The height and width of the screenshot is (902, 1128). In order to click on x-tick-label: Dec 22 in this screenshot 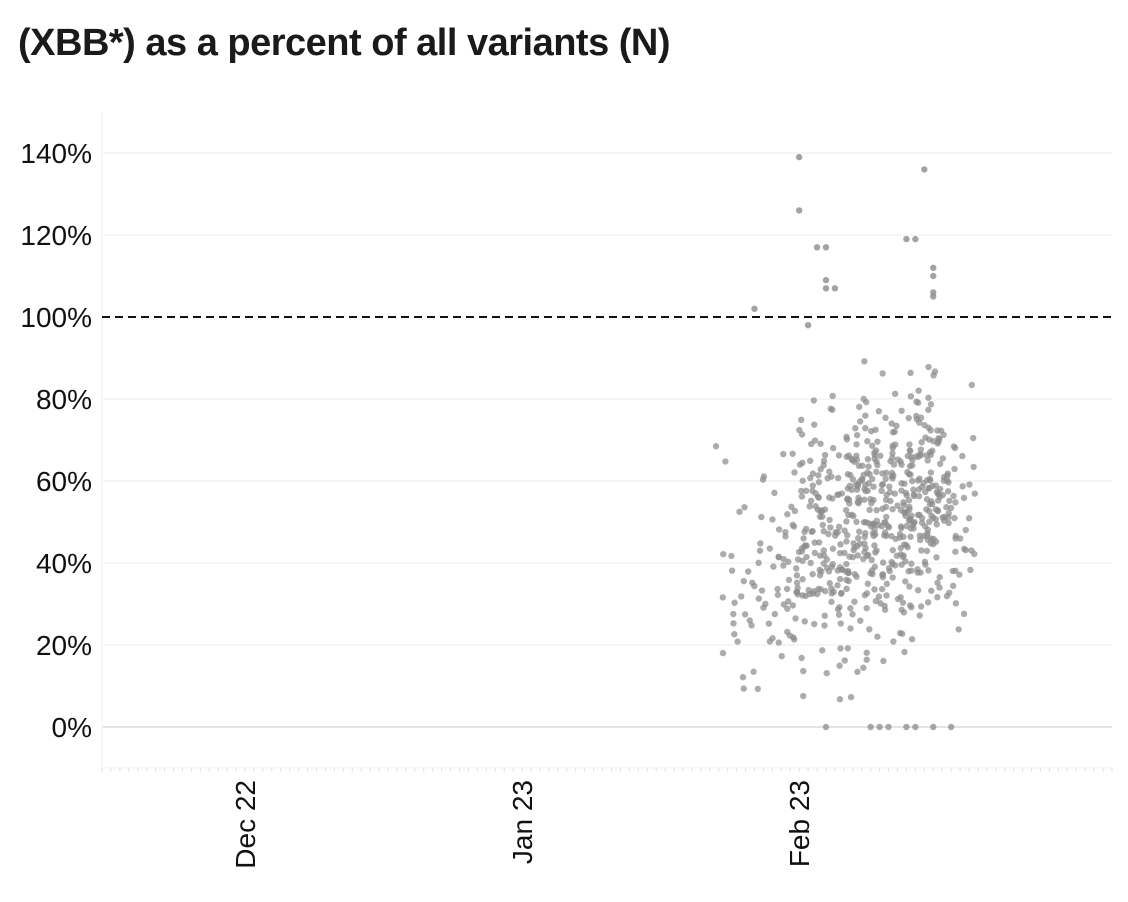, I will do `click(245, 824)`.